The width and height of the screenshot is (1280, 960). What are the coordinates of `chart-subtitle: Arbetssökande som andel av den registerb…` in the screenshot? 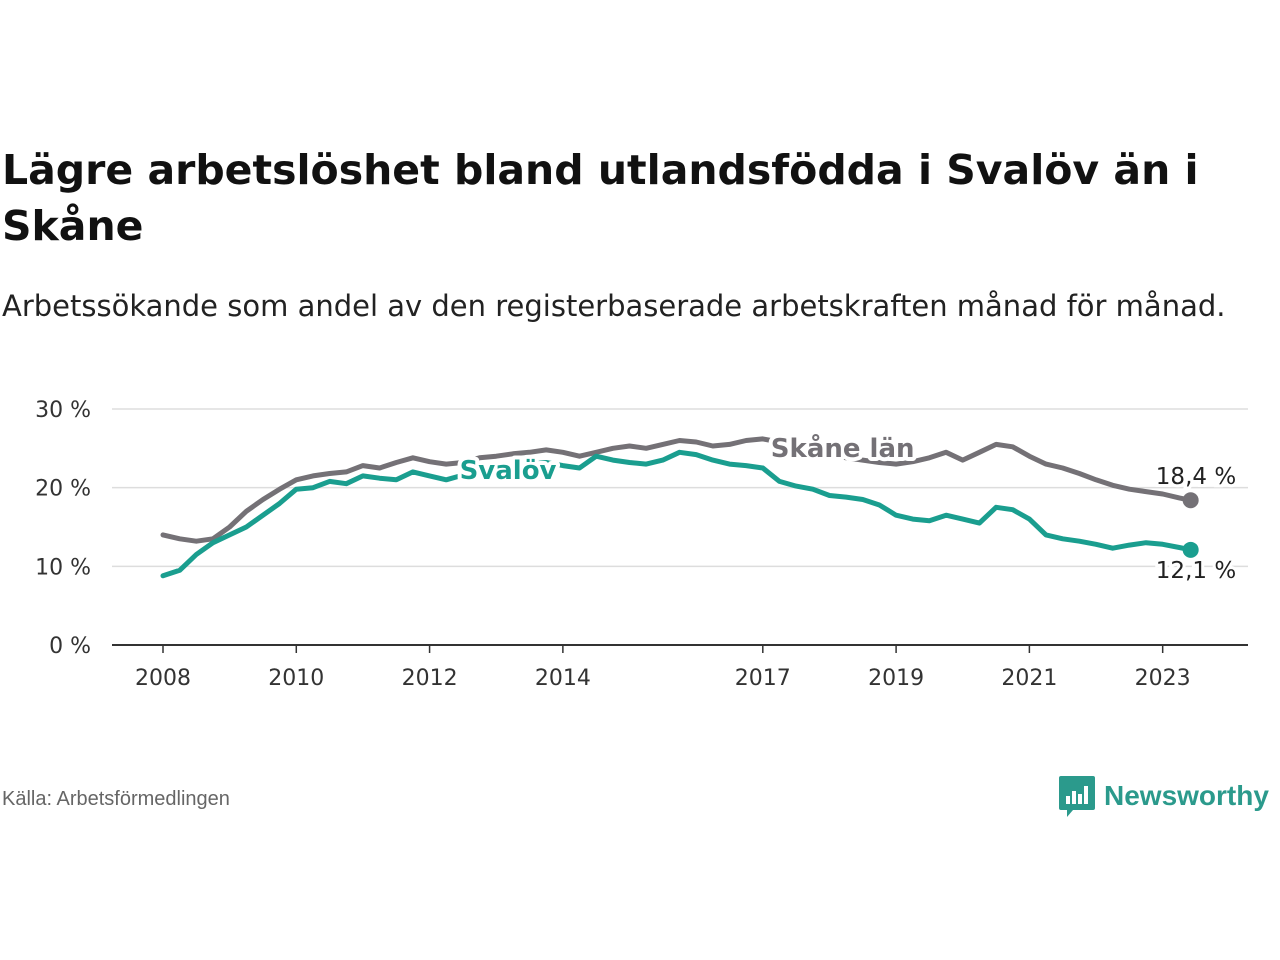 It's located at (614, 306).